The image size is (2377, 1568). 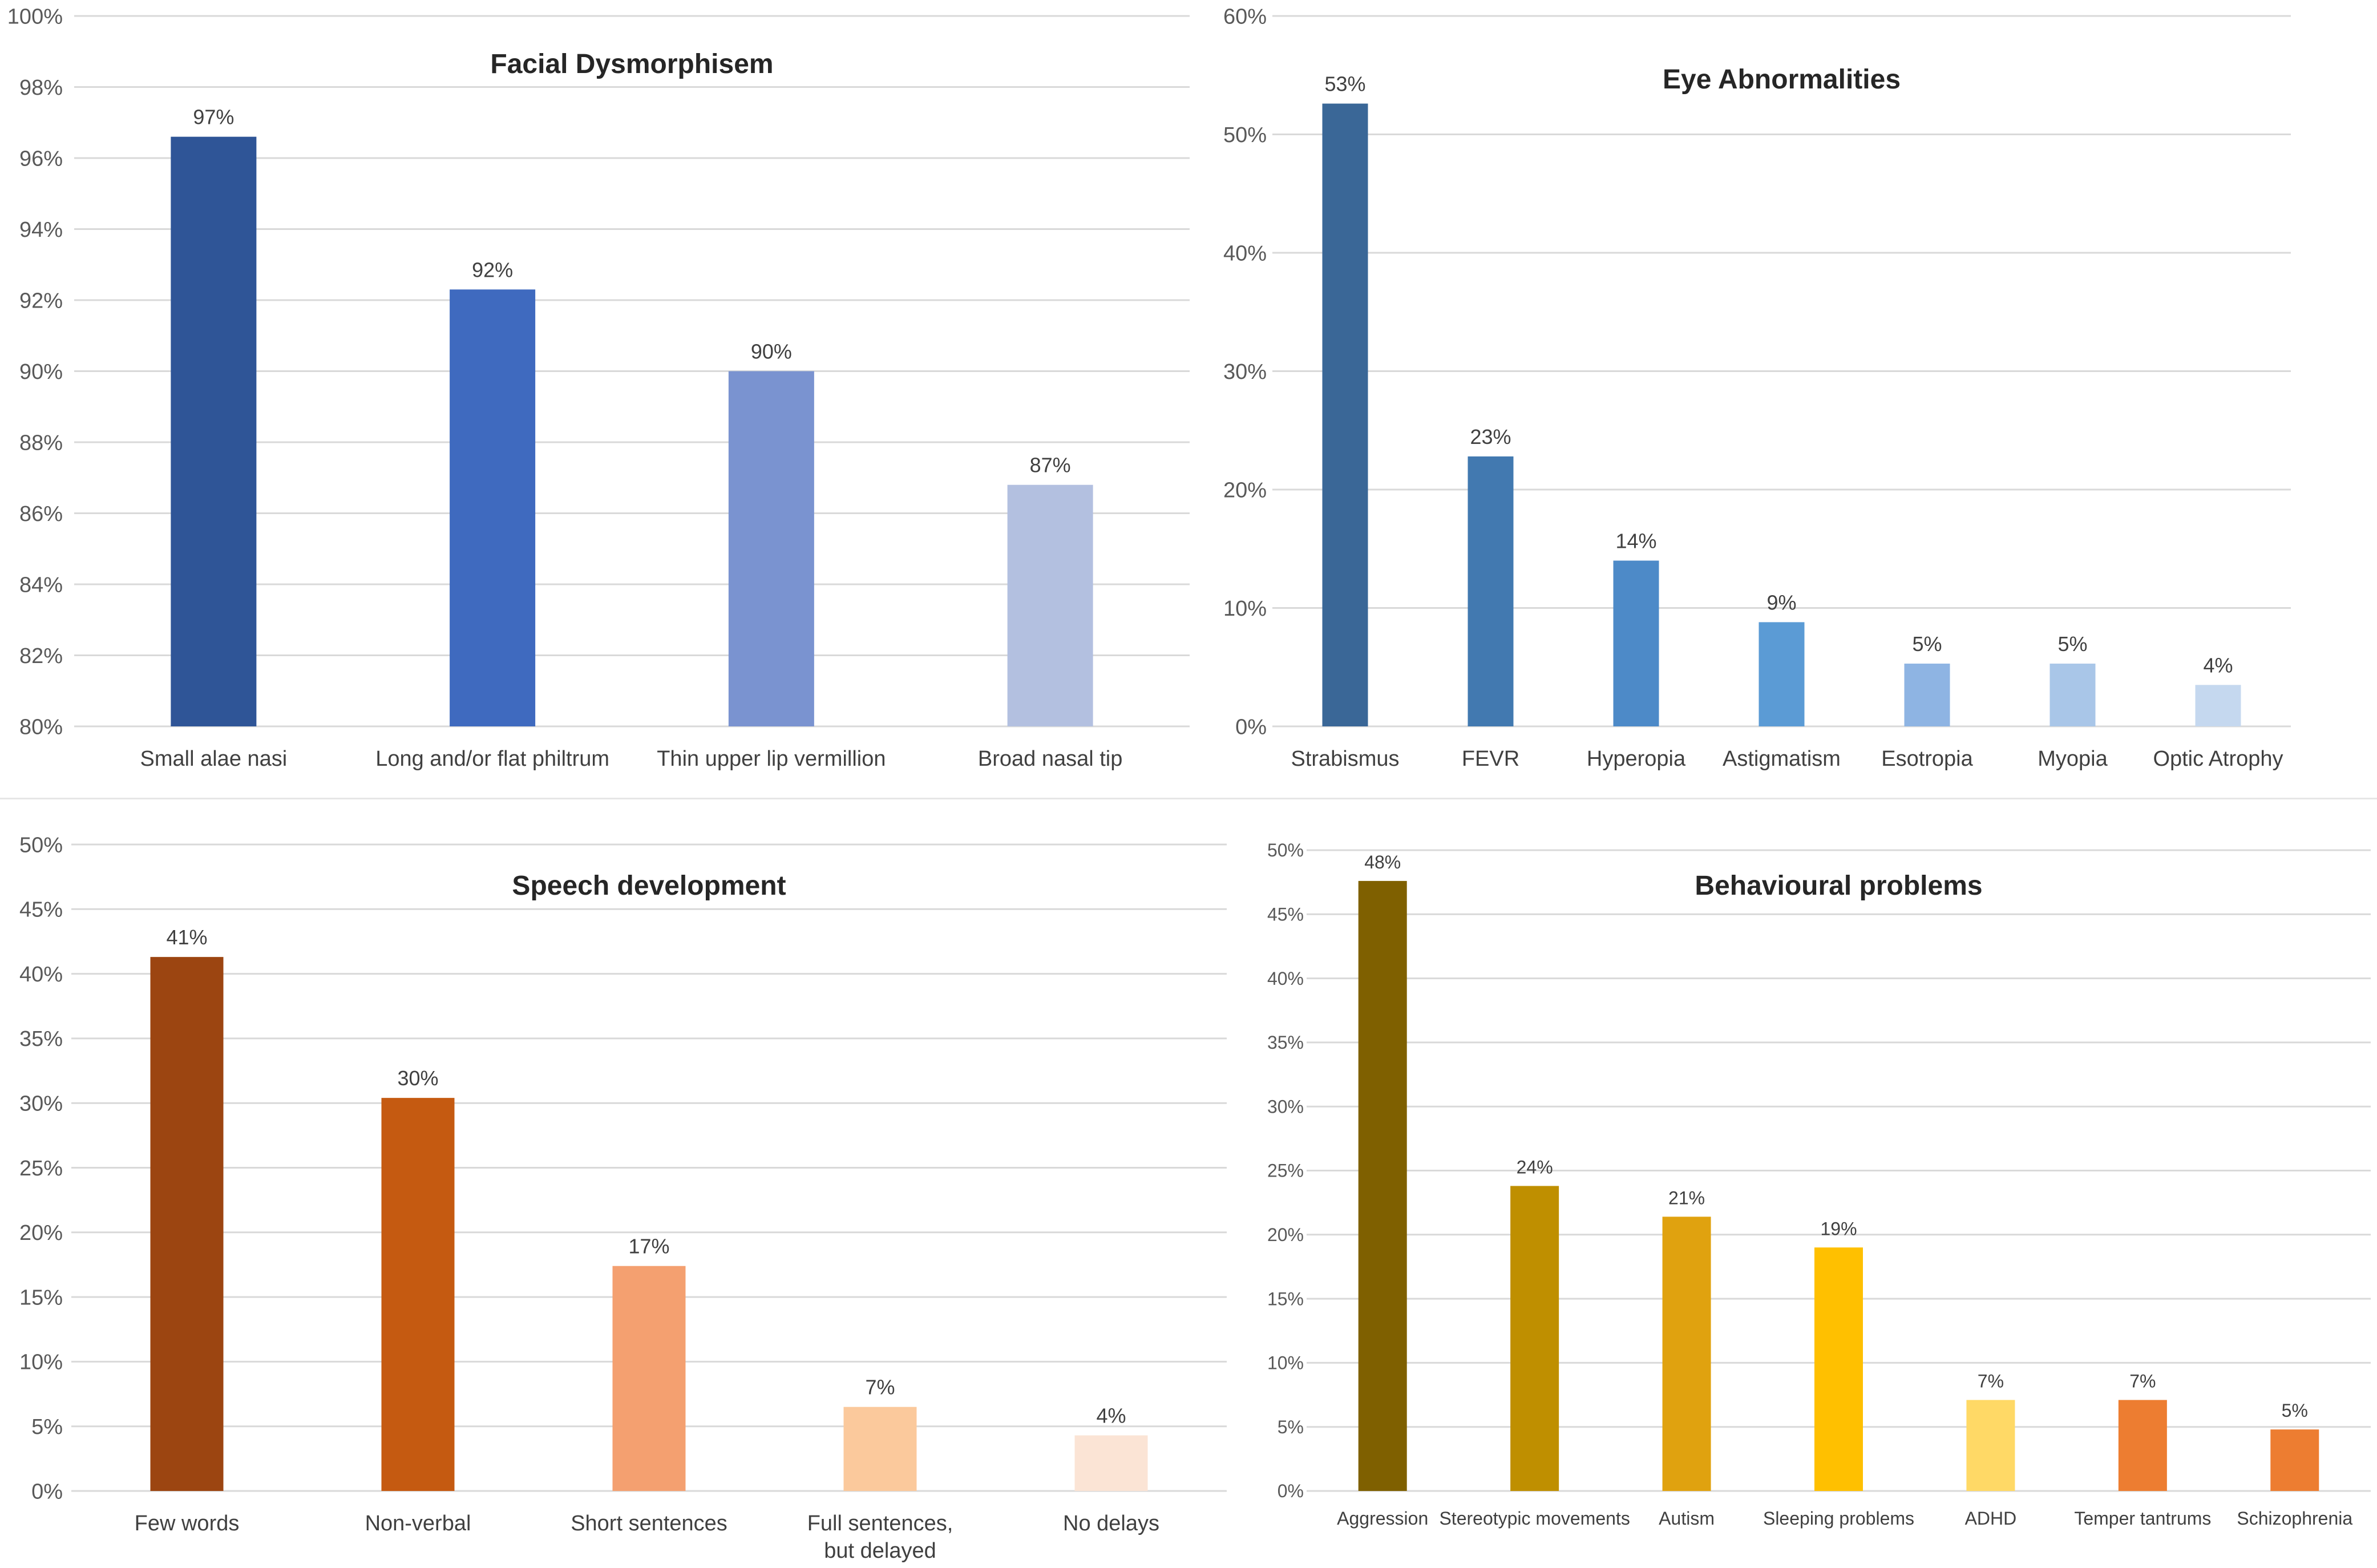 I want to click on data-label-full-sentences-but-delayed: 7%, so click(x=880, y=1387).